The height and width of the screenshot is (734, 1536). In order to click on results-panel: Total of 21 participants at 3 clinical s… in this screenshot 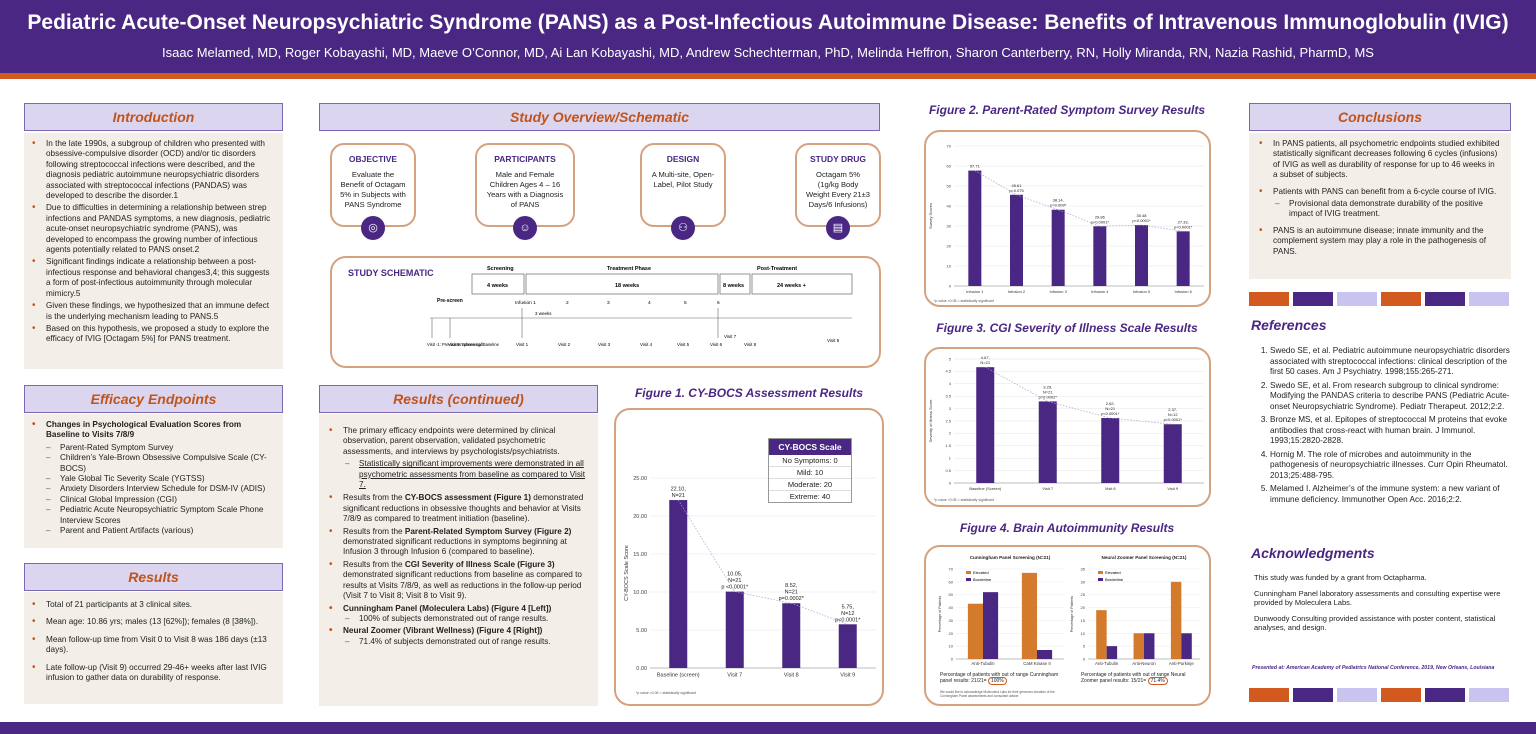, I will do `click(153, 648)`.